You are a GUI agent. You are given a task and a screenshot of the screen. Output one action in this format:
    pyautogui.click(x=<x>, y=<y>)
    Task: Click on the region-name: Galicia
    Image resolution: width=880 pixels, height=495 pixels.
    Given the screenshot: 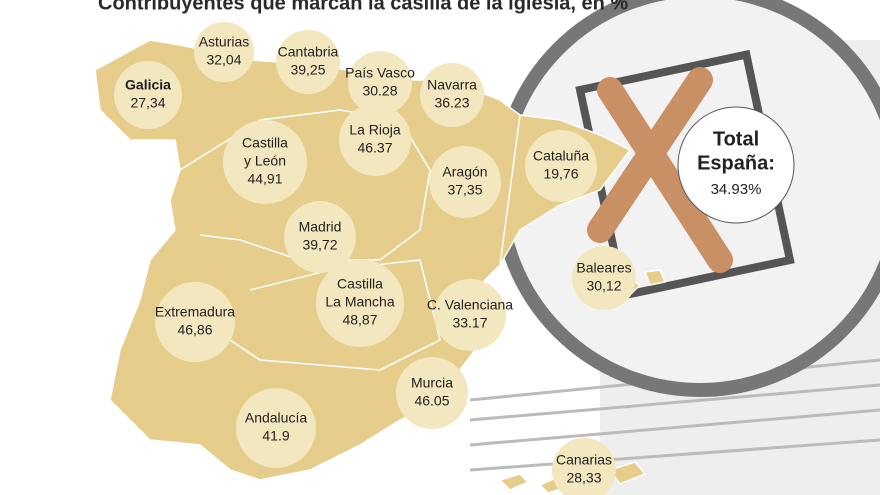 What is the action you would take?
    pyautogui.click(x=148, y=85)
    